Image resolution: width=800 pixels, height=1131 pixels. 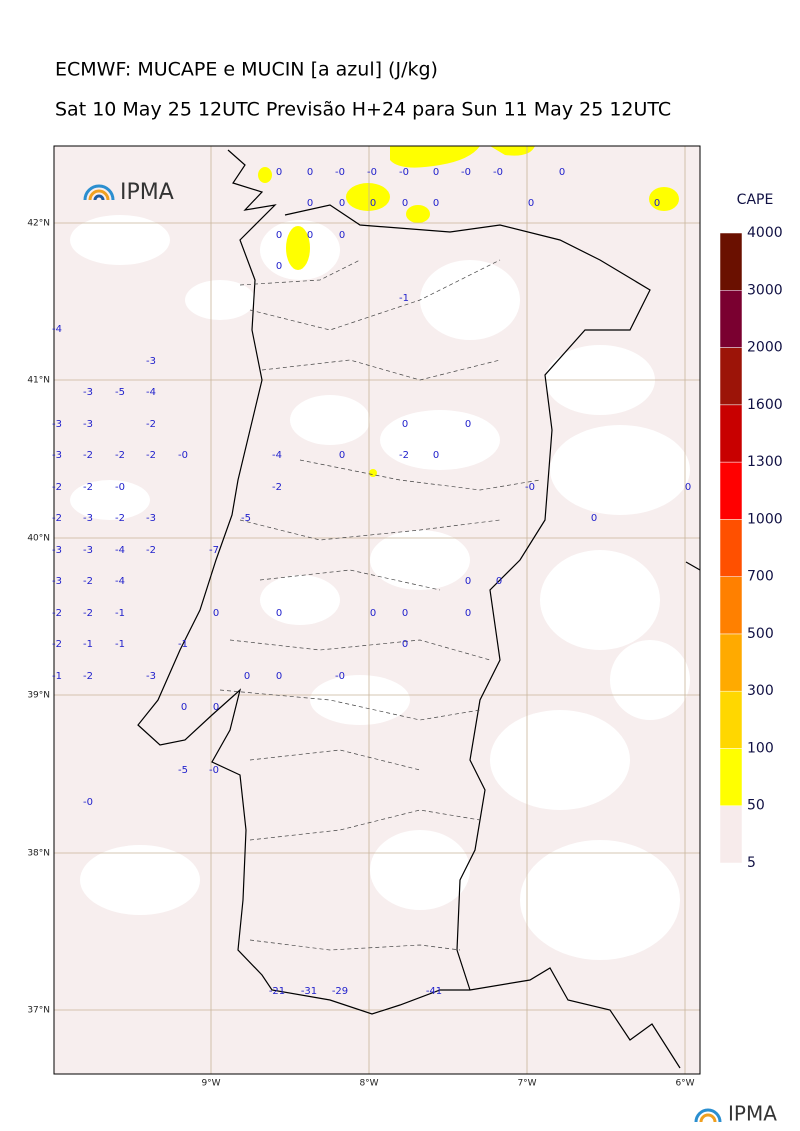 I want to click on cin-label: -29, so click(x=340, y=991).